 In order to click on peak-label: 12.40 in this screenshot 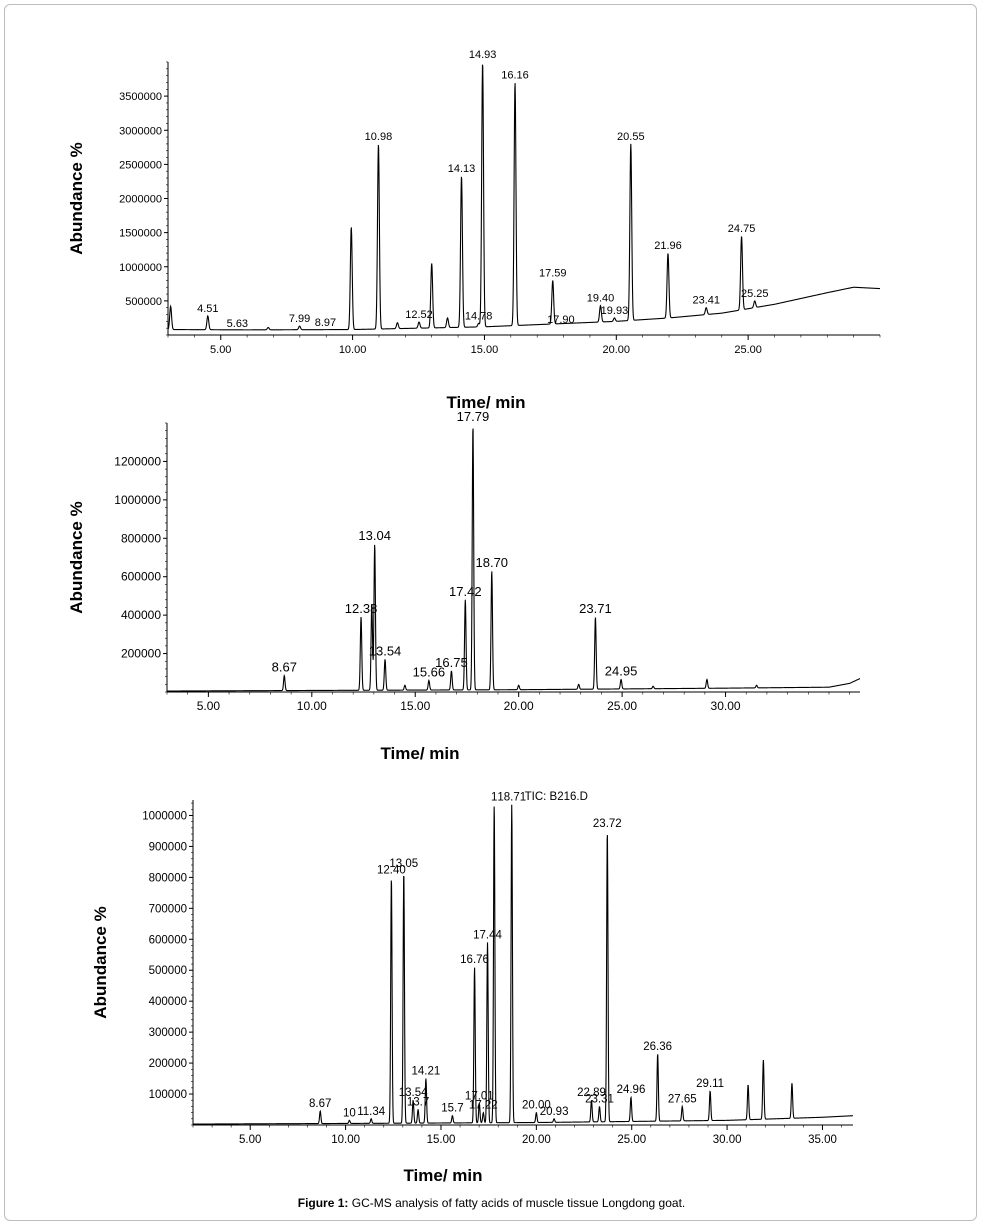, I will do `click(391, 870)`.